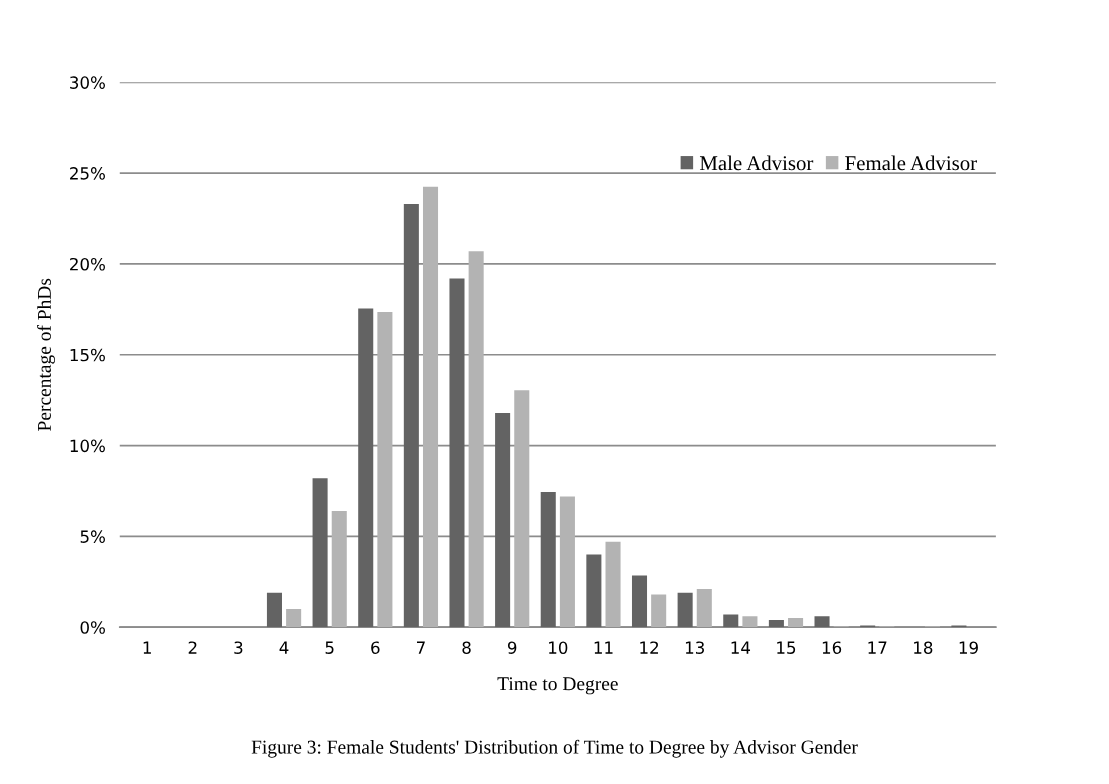 The height and width of the screenshot is (784, 1109). Describe the element at coordinates (87, 82) in the screenshot. I see `y-tick-label: 30%` at that location.